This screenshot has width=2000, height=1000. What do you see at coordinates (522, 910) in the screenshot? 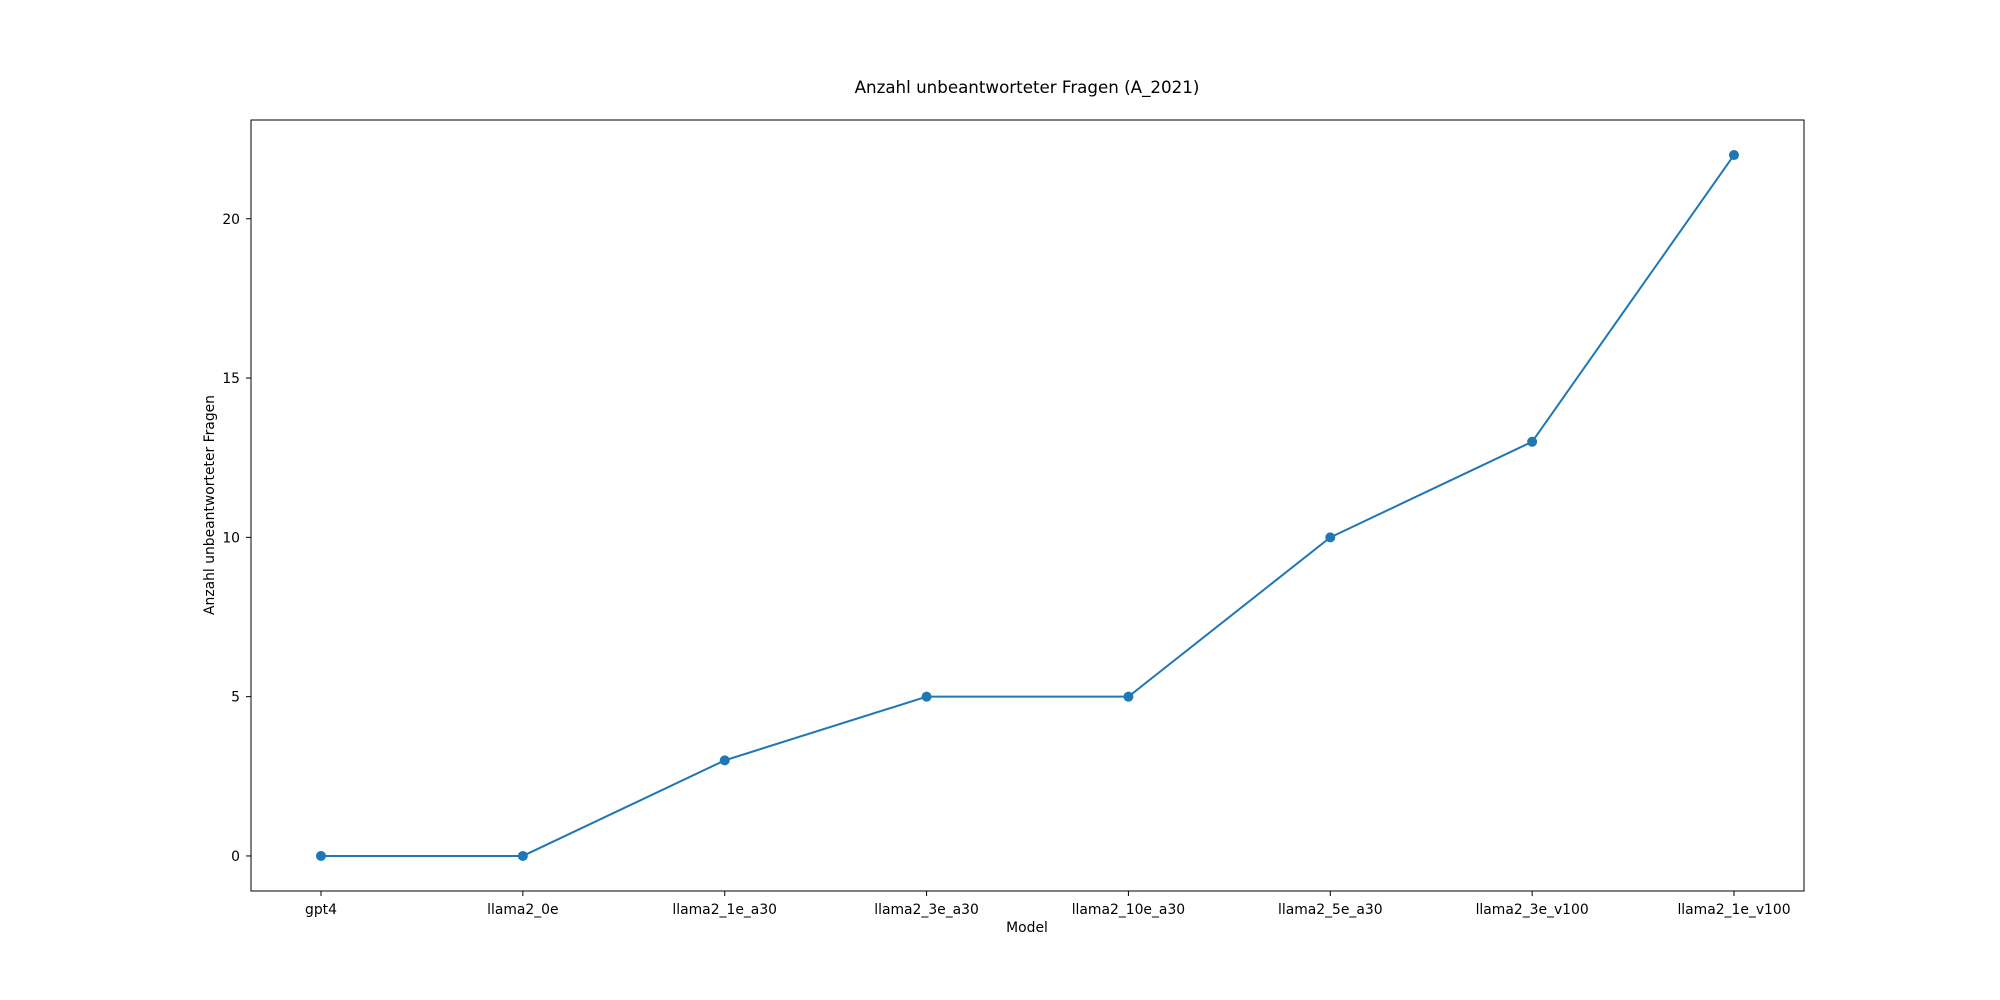
I see `x-tick-label: llama2_0e` at bounding box center [522, 910].